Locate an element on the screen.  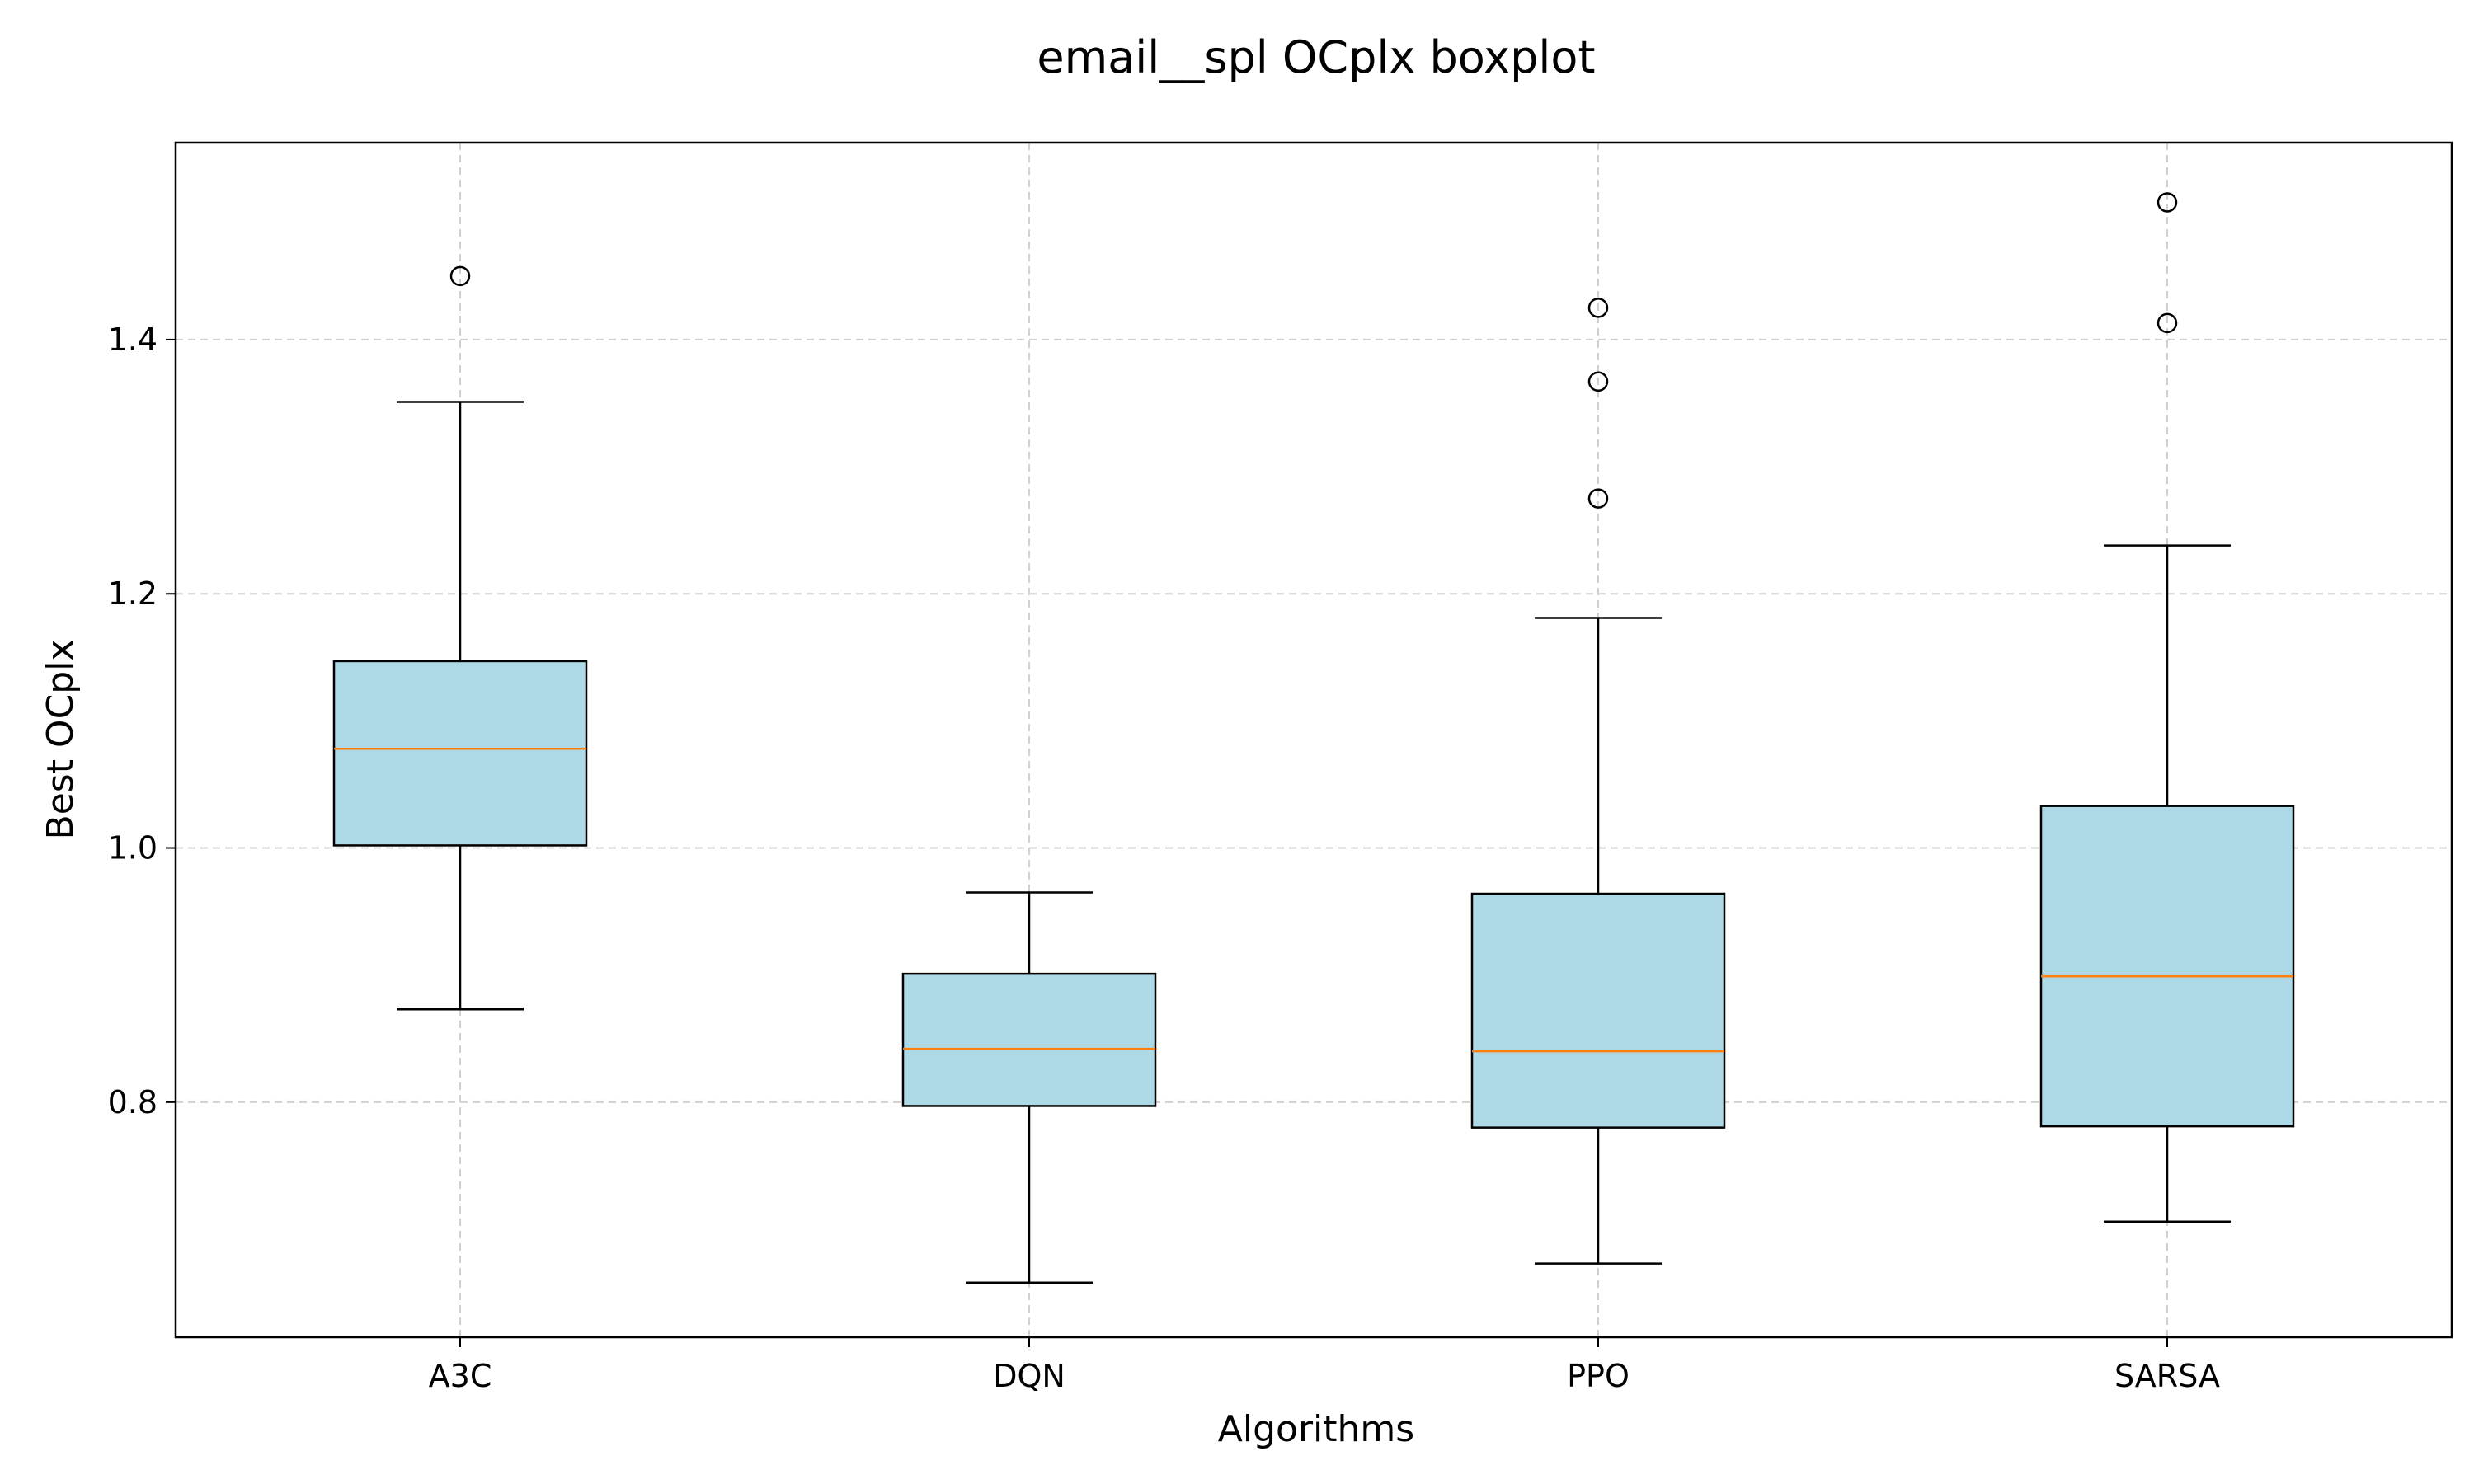
x-tick-label: DQN is located at coordinates (1029, 1376).